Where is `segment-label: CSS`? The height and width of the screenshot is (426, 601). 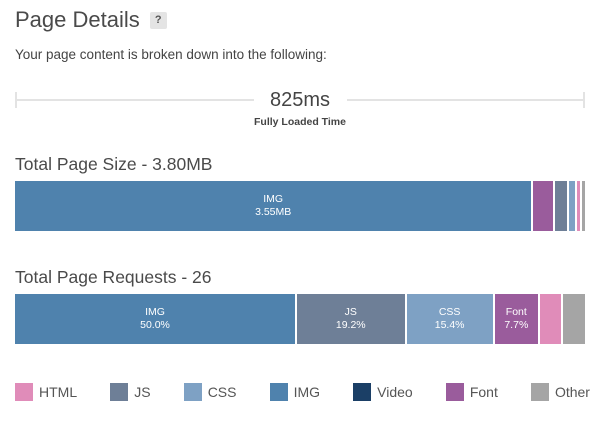 segment-label: CSS is located at coordinates (449, 312).